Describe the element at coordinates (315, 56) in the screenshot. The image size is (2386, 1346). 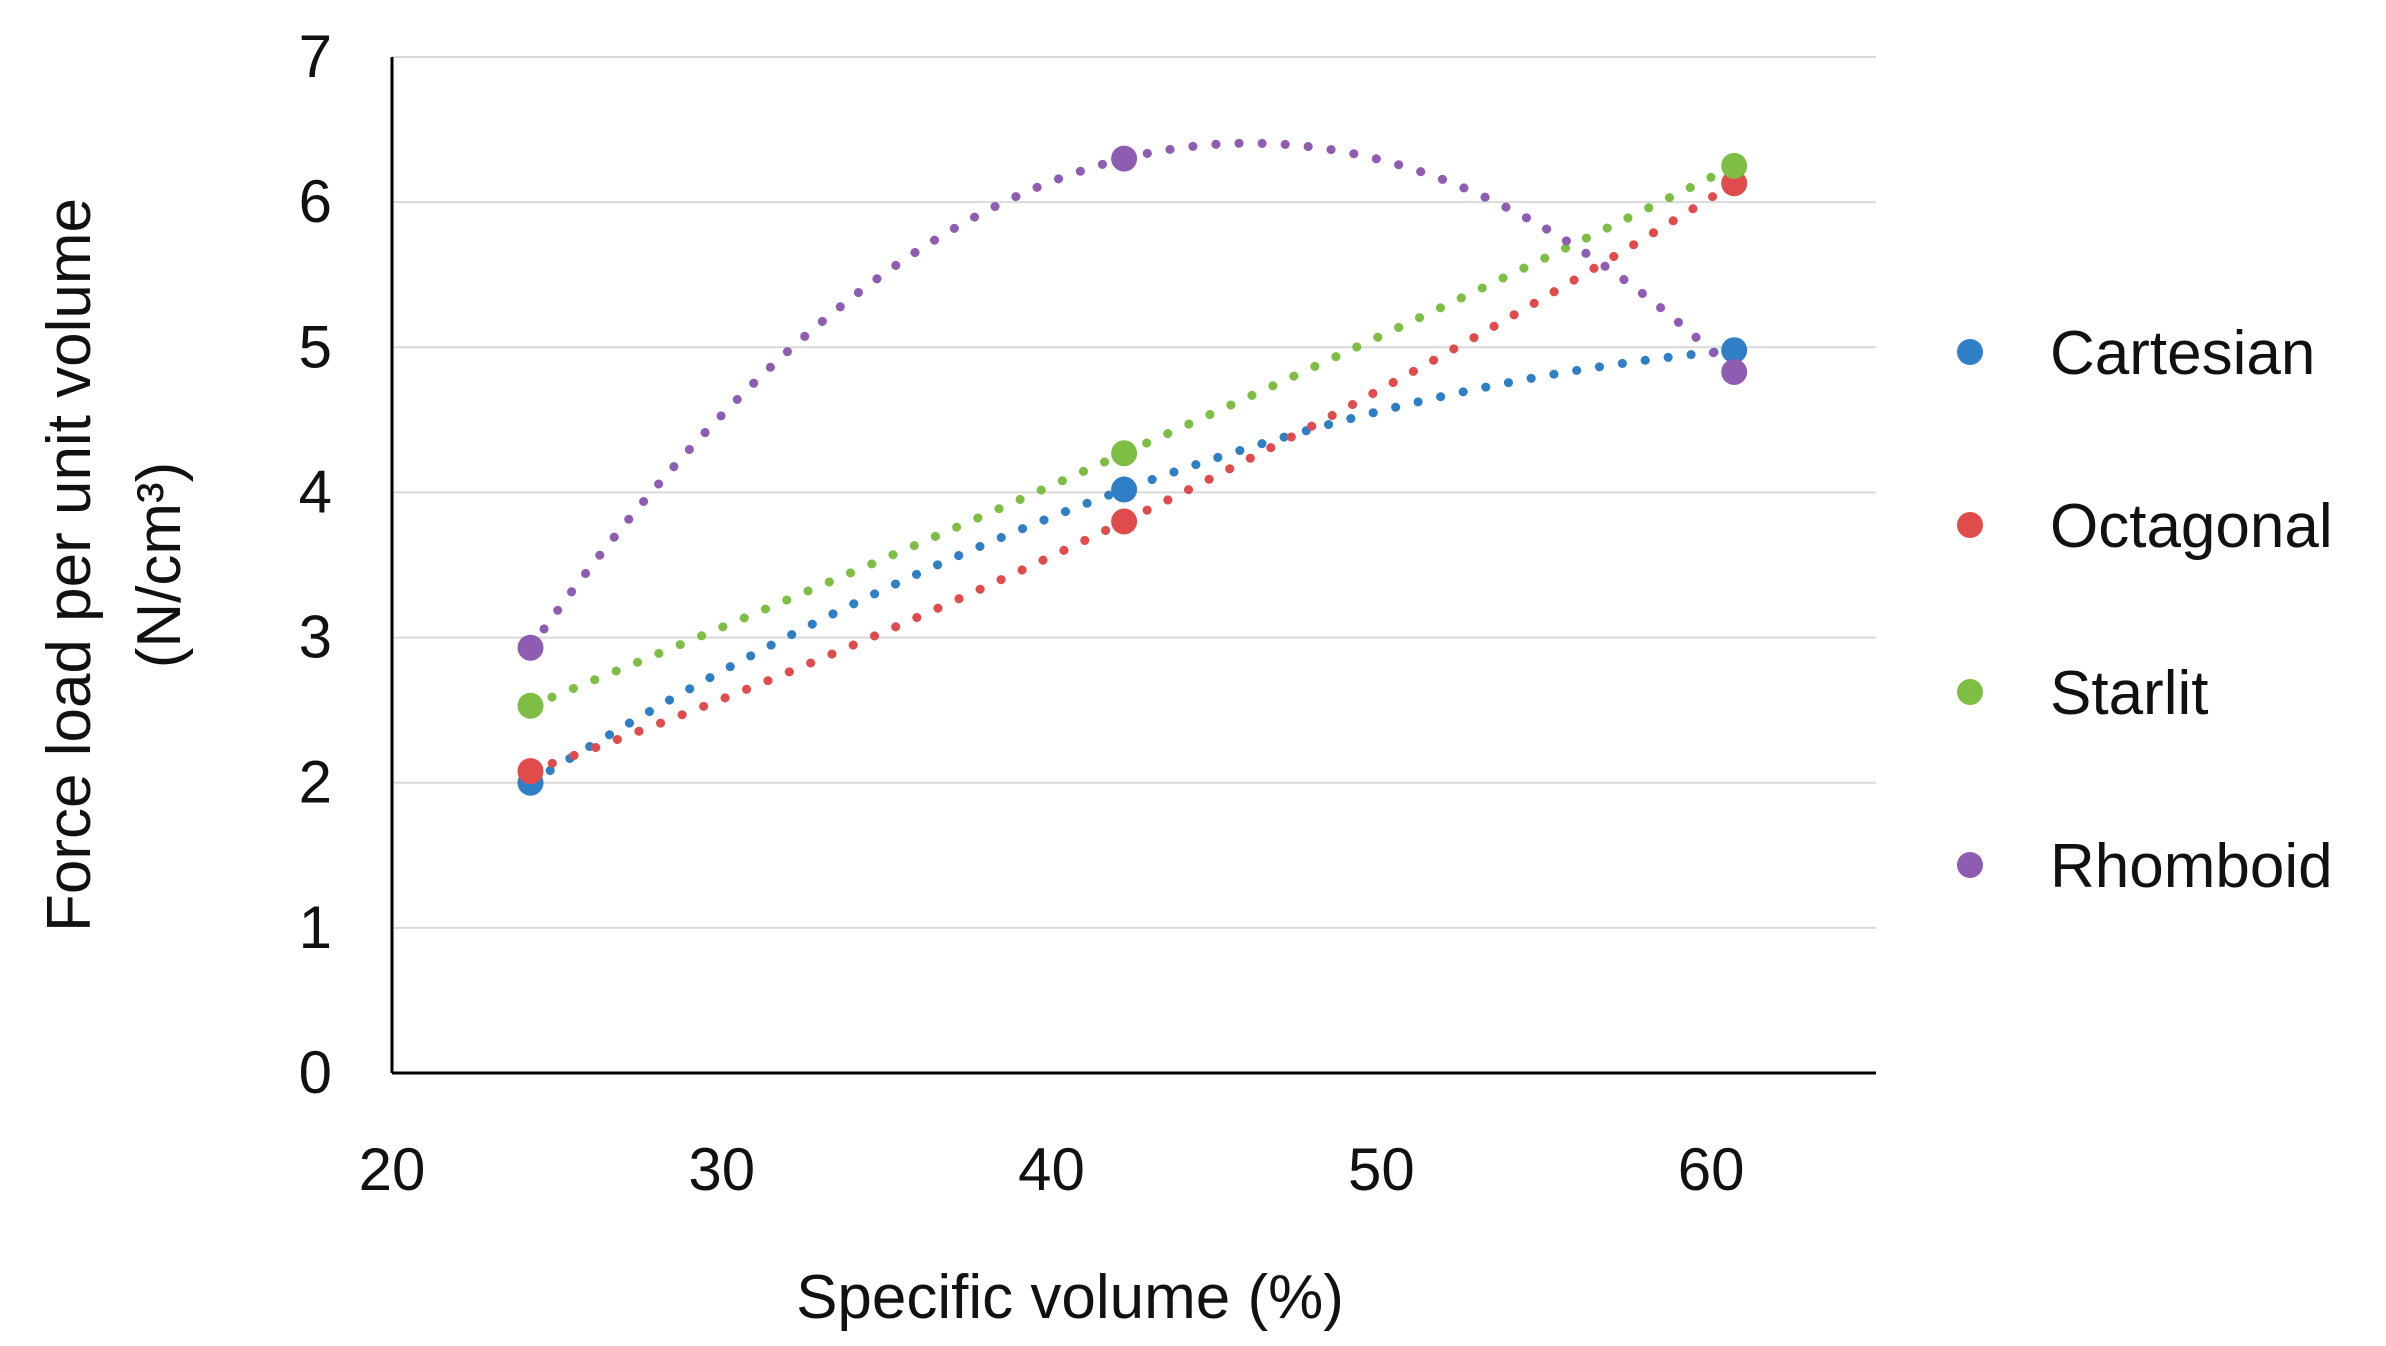
I see `y-tick-label: 7` at that location.